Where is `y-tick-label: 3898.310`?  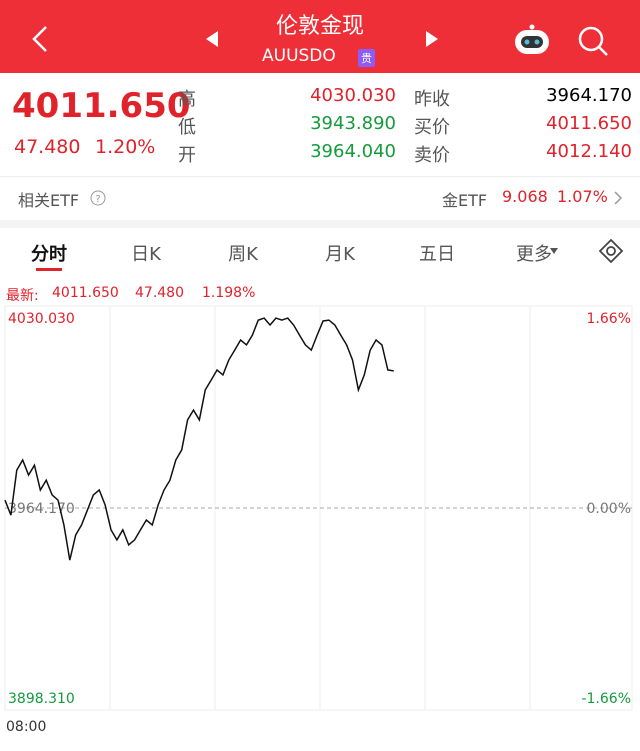 y-tick-label: 3898.310 is located at coordinates (41, 699).